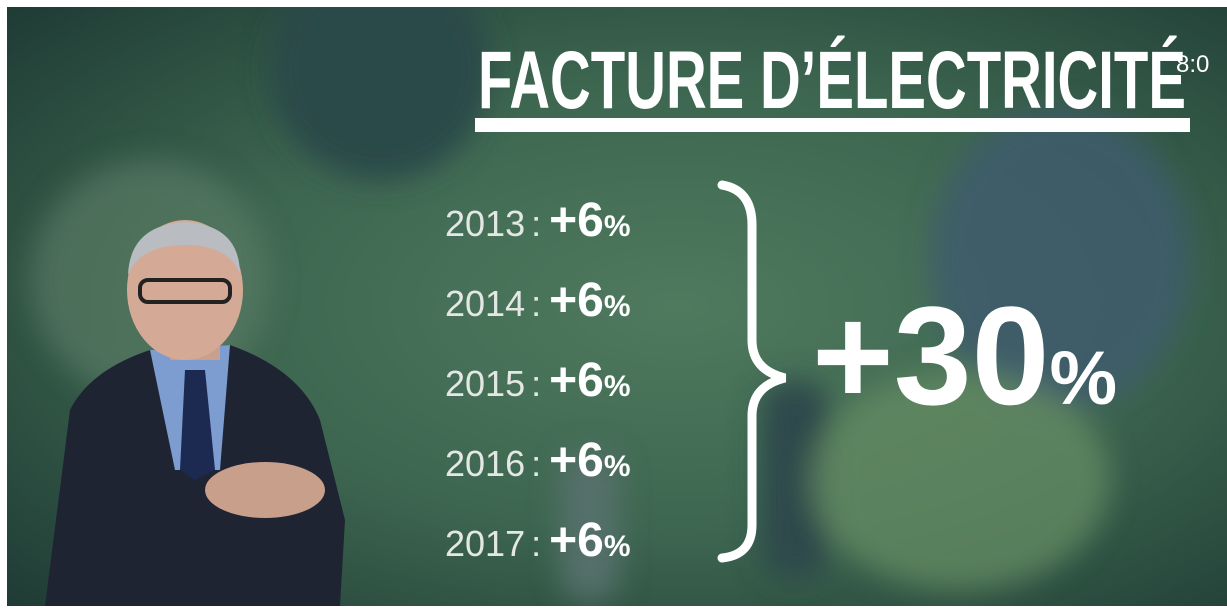 This screenshot has width=1227, height=613. Describe the element at coordinates (1083, 378) in the screenshot. I see `total-unit: %` at that location.